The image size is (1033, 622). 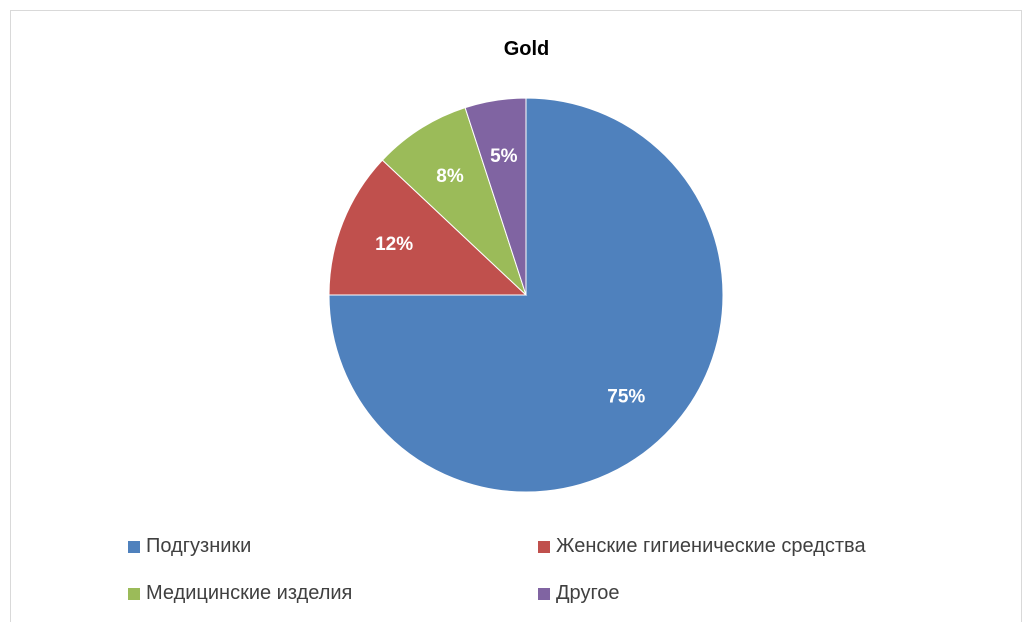 What do you see at coordinates (626, 396) in the screenshot?
I see `slice-label: 75%` at bounding box center [626, 396].